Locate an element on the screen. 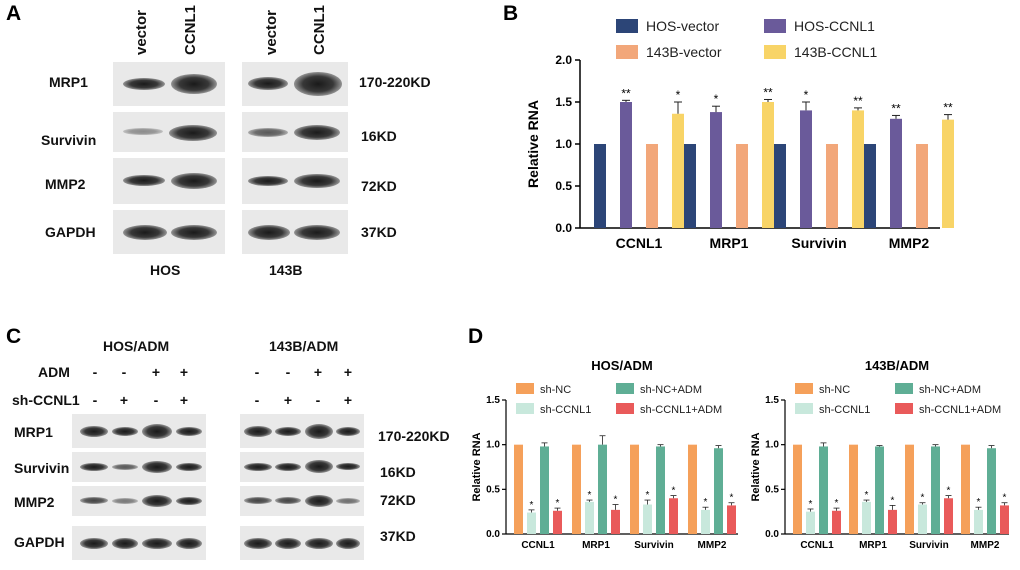 The height and width of the screenshot is (570, 1020). x-tick-label: MRP1 is located at coordinates (729, 243).